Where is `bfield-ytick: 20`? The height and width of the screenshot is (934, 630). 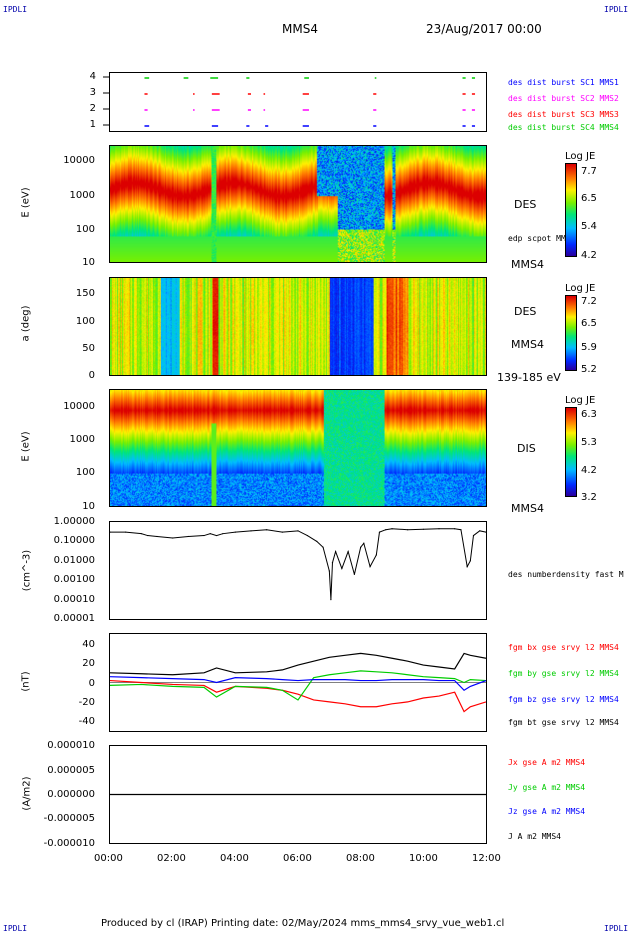
bfield-ytick: 20 is located at coordinates (88, 663).